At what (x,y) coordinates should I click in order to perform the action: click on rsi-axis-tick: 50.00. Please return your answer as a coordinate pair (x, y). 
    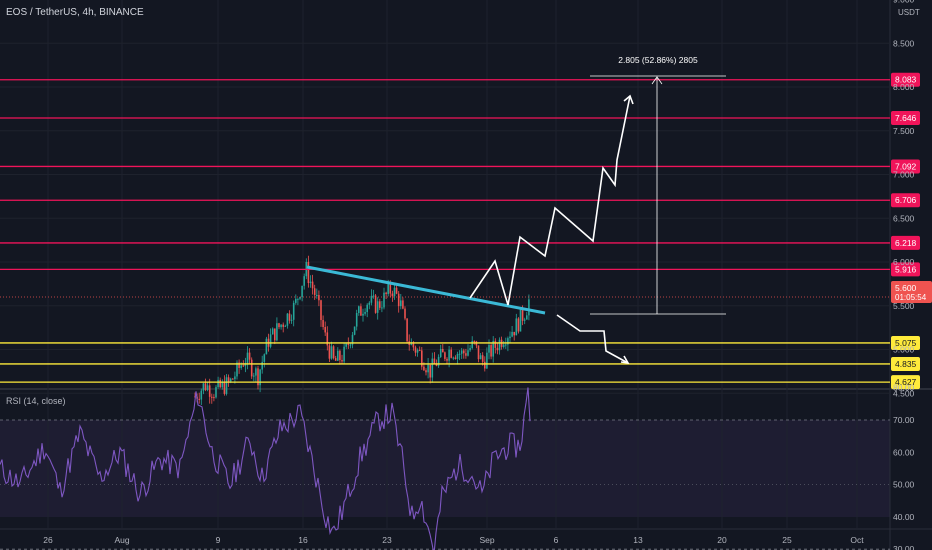
    Looking at the image, I should click on (904, 485).